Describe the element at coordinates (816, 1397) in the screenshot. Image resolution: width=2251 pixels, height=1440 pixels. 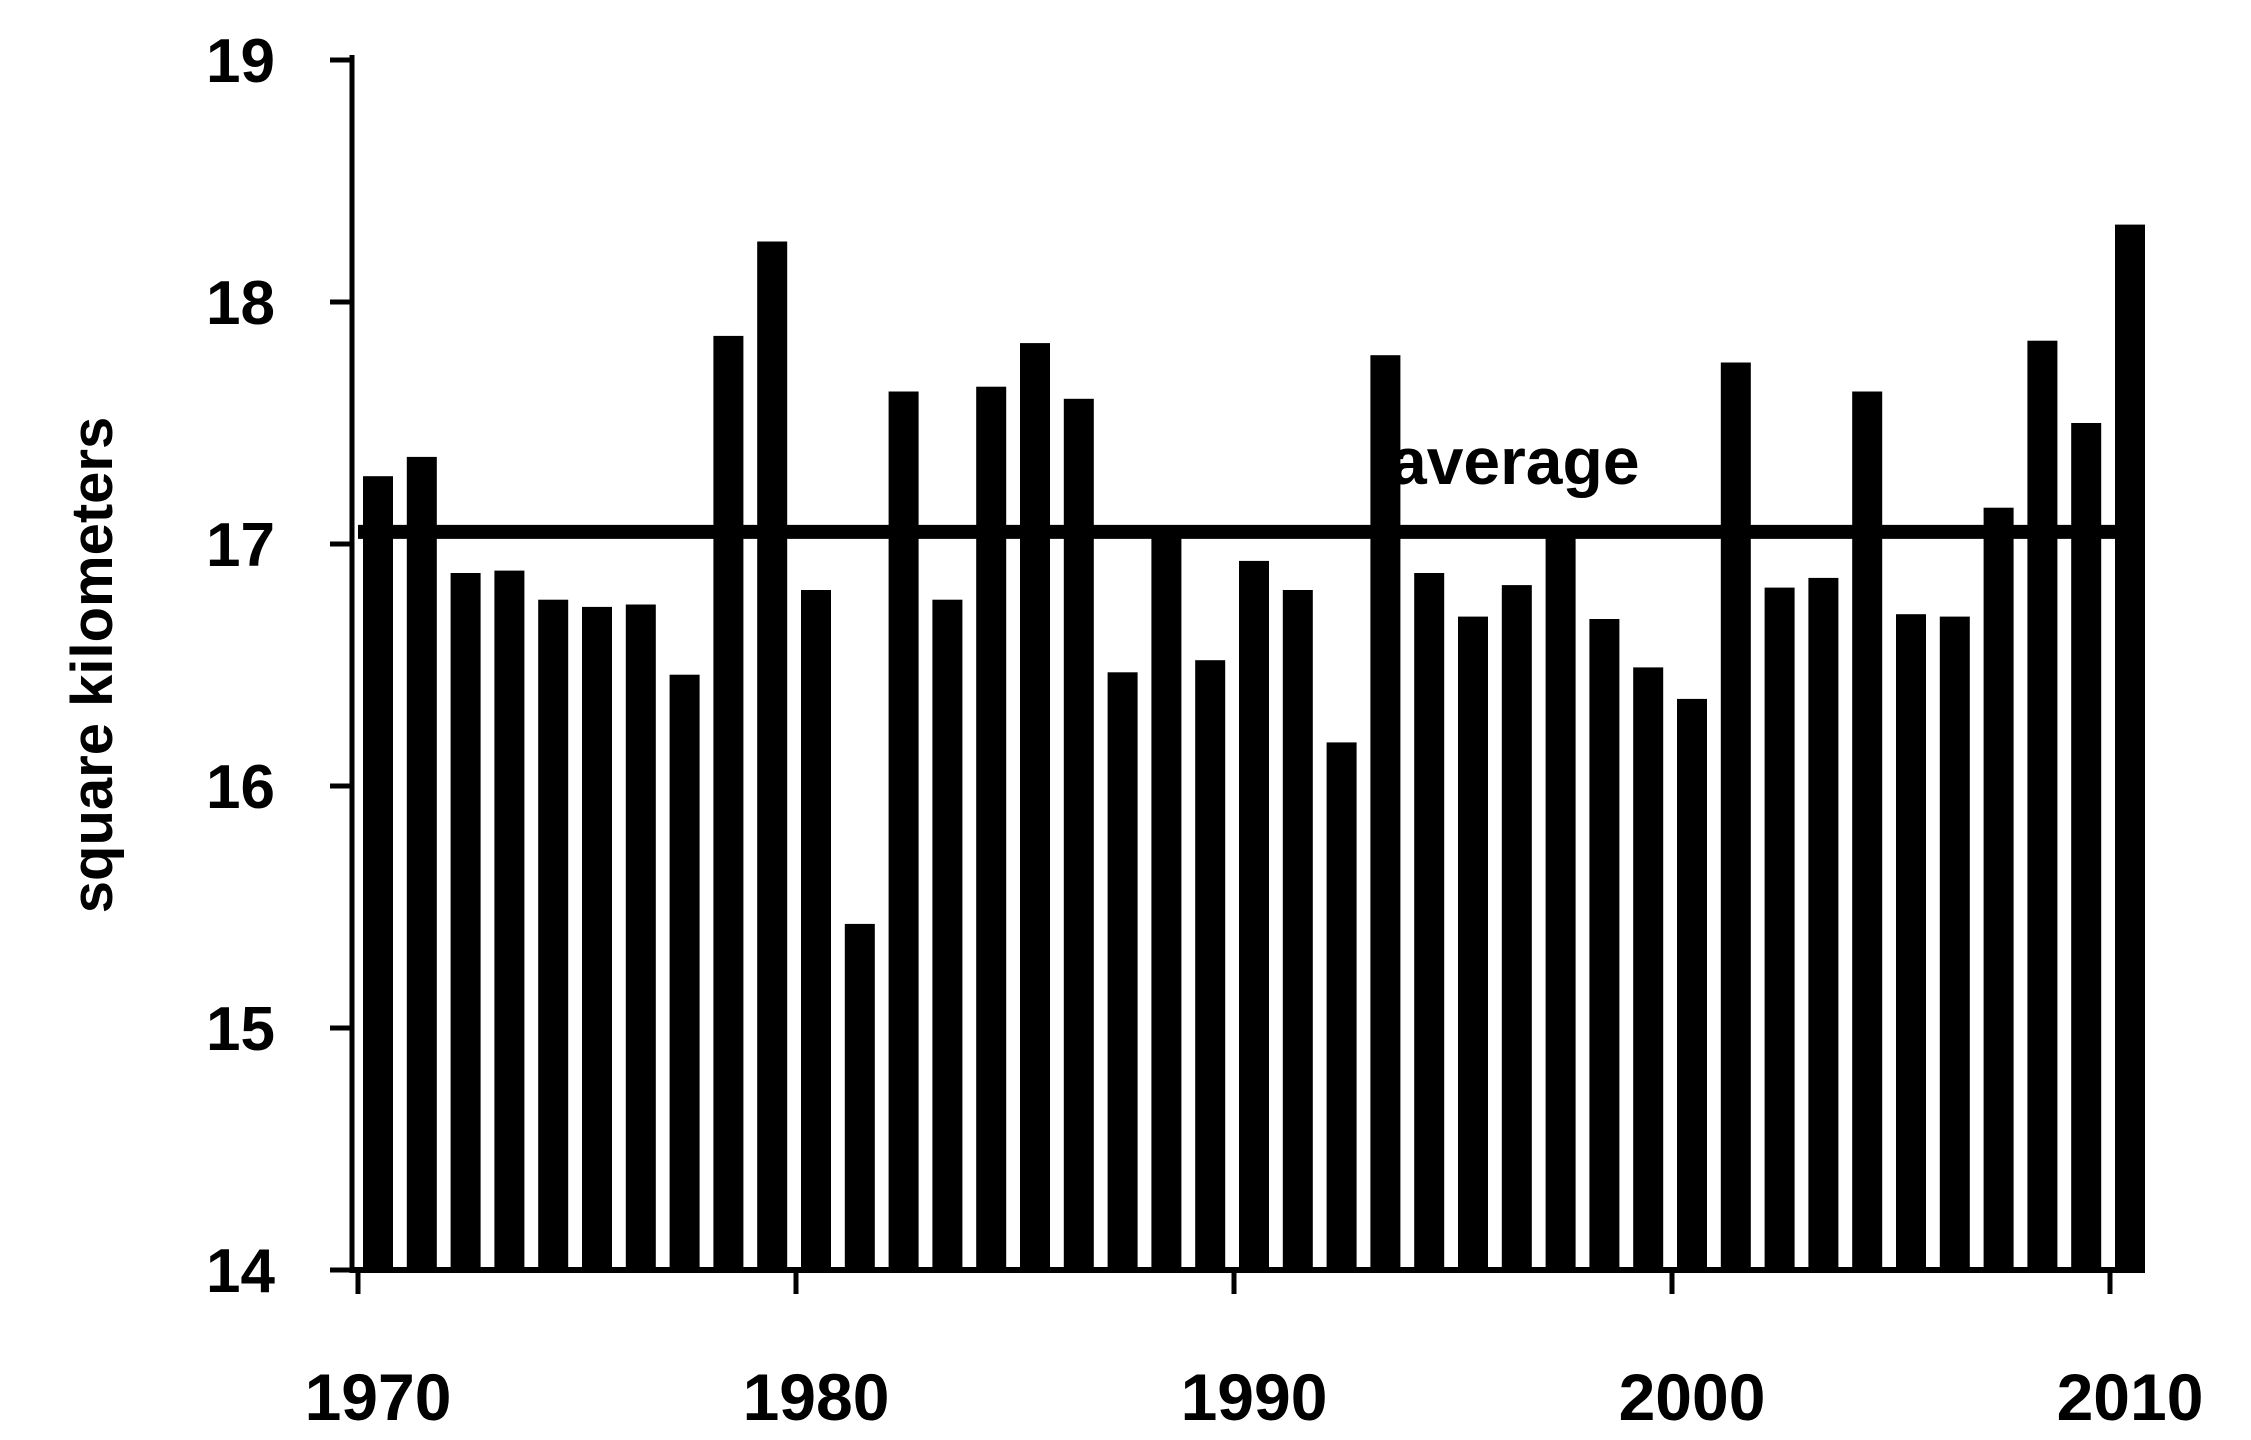
I see `x-tick-label-1980: 1980` at that location.